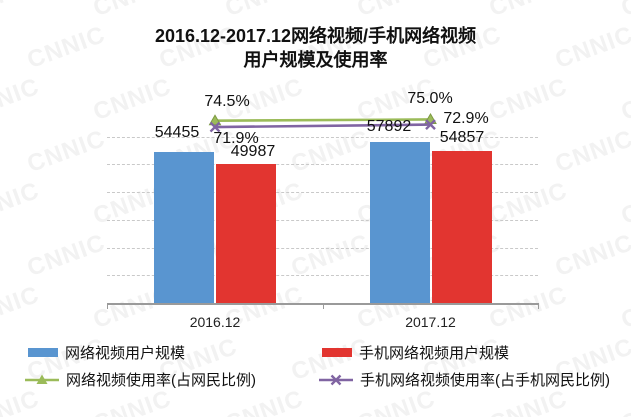 This screenshot has height=417, width=631. Describe the element at coordinates (315, 60) in the screenshot. I see `chart-title-line2: 用户规模及使用率` at that location.